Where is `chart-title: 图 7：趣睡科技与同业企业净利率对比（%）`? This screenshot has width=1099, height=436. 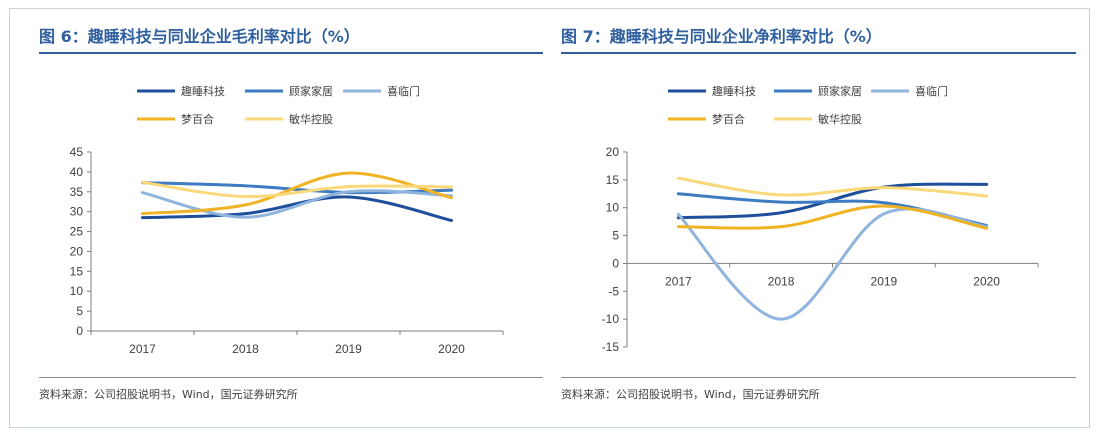
chart-title: 图 7：趣睡科技与同业企业净利率对比（%） is located at coordinates (721, 36).